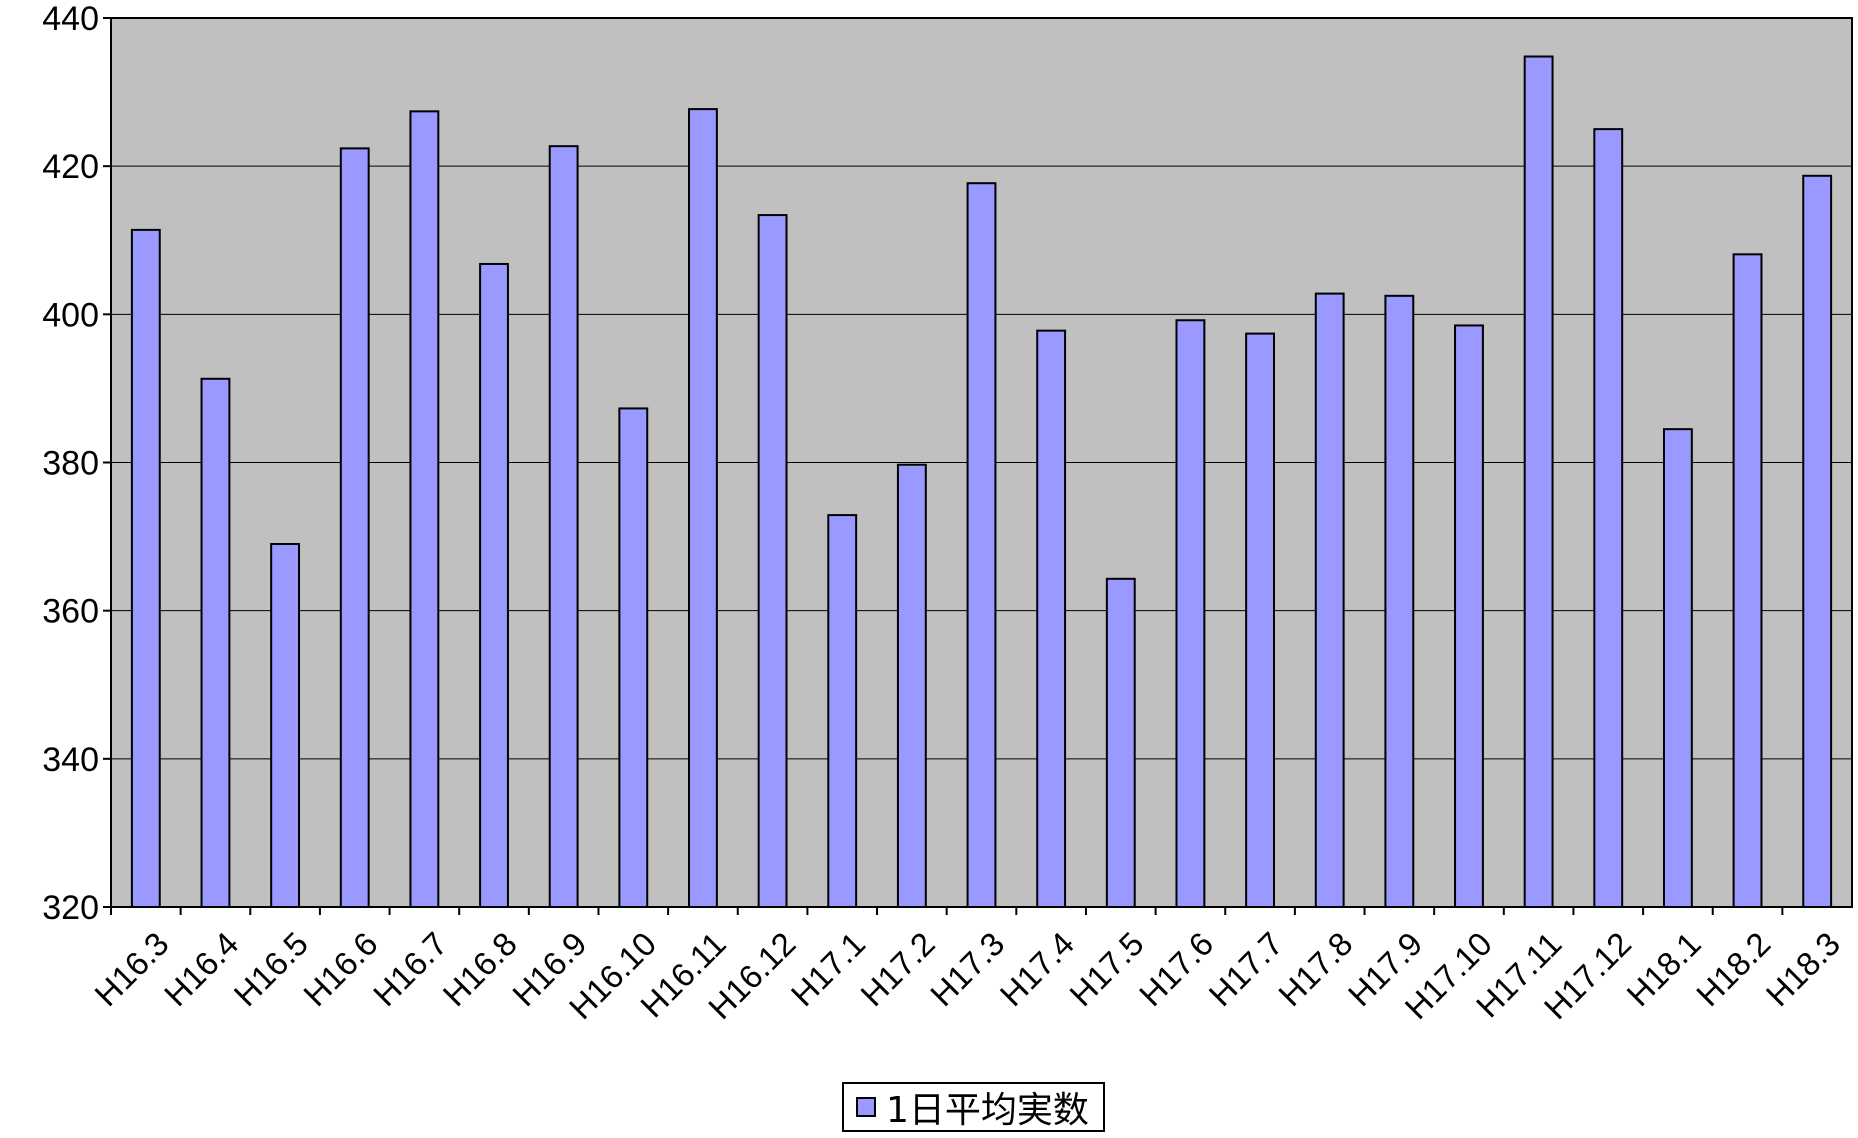 The image size is (1858, 1138). Describe the element at coordinates (1176, 969) in the screenshot. I see `x-tick-label: H17.6` at that location.